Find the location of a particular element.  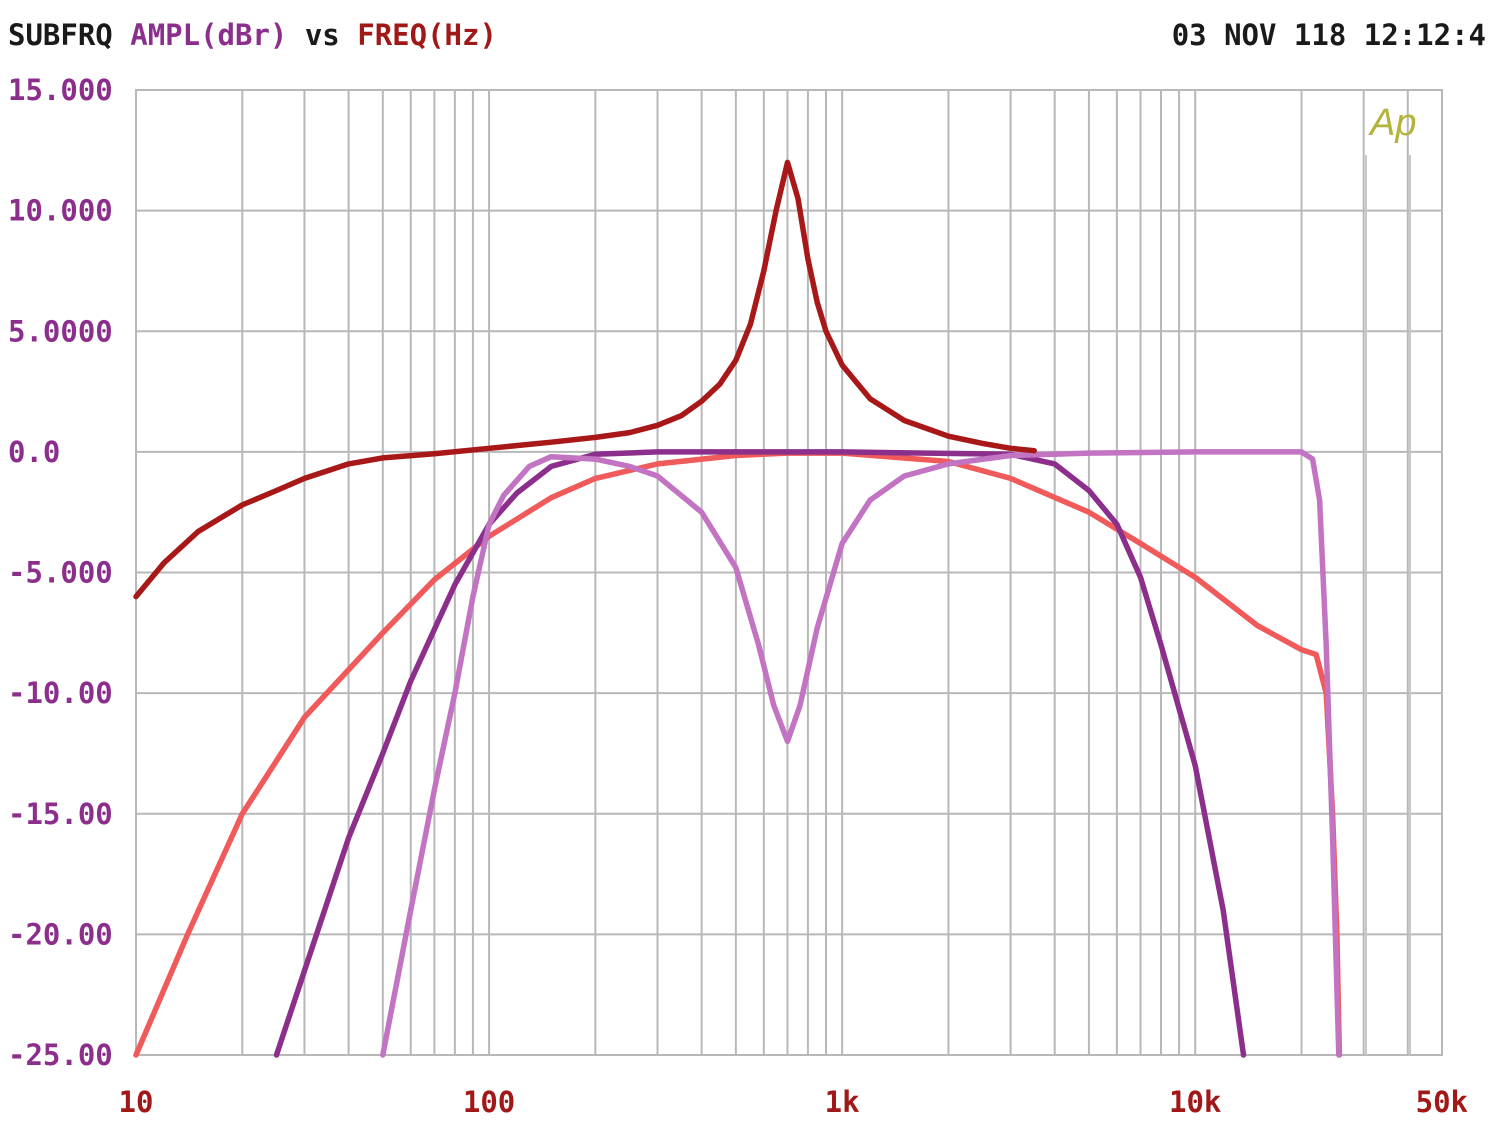

y-tick-label: -10.00 is located at coordinates (60, 693).